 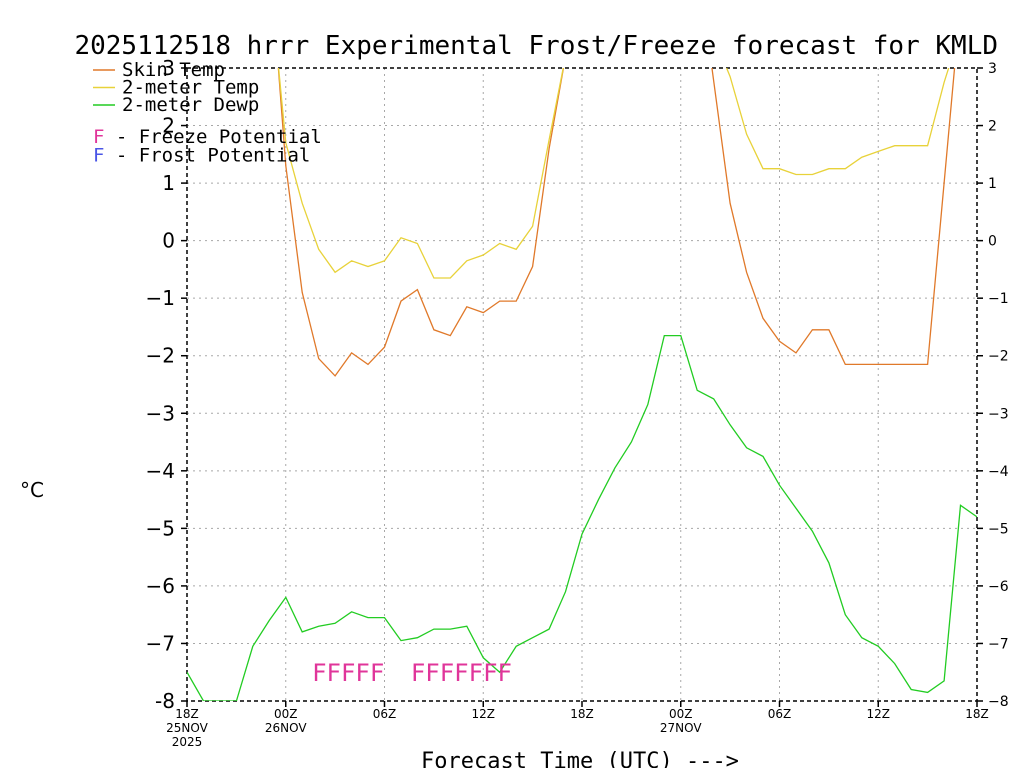 What do you see at coordinates (187, 742) in the screenshot?
I see `x-tick-label: 2025` at bounding box center [187, 742].